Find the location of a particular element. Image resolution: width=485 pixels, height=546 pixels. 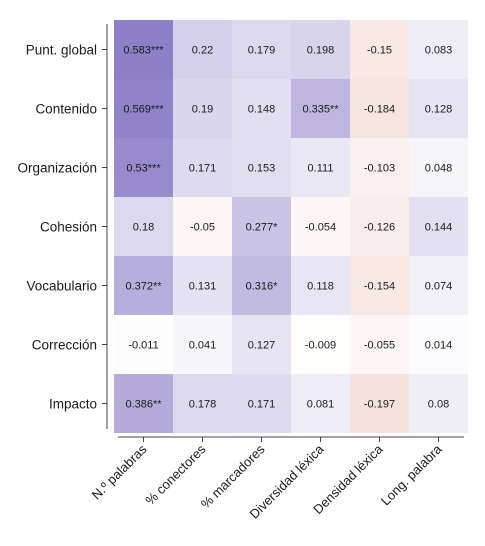

cell-value-label: 0.198 is located at coordinates (321, 51).